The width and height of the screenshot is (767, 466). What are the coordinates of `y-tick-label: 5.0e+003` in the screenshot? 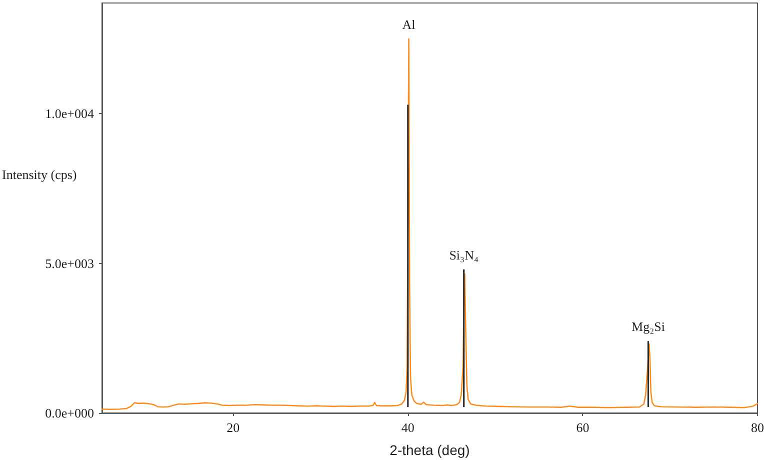 It's located at (69, 263).